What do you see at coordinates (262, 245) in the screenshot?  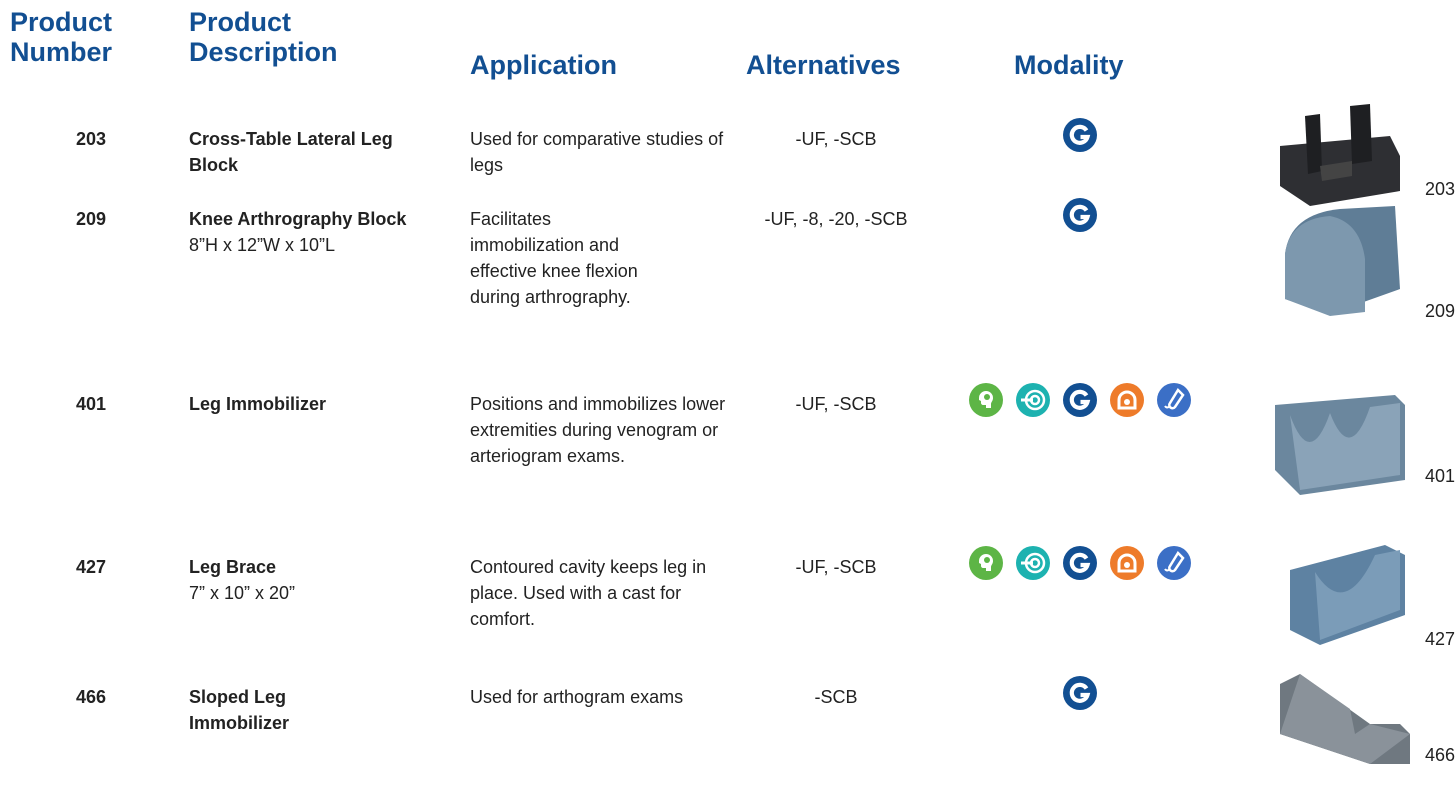 I see `product-size: 8”H x 12”W x 10”L` at bounding box center [262, 245].